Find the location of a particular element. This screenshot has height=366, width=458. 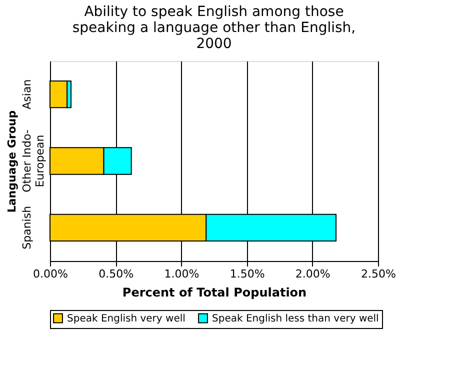

legend-label: Speak English less than very well is located at coordinates (295, 318).